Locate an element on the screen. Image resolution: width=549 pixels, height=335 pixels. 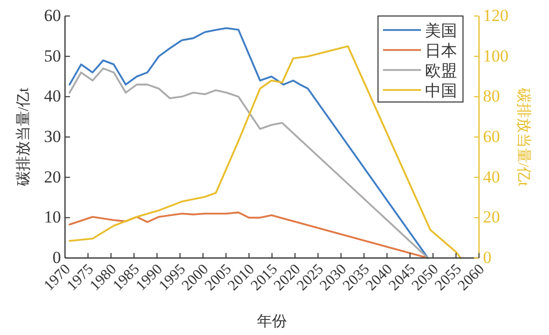
xlabel: 年份 is located at coordinates (272, 322).